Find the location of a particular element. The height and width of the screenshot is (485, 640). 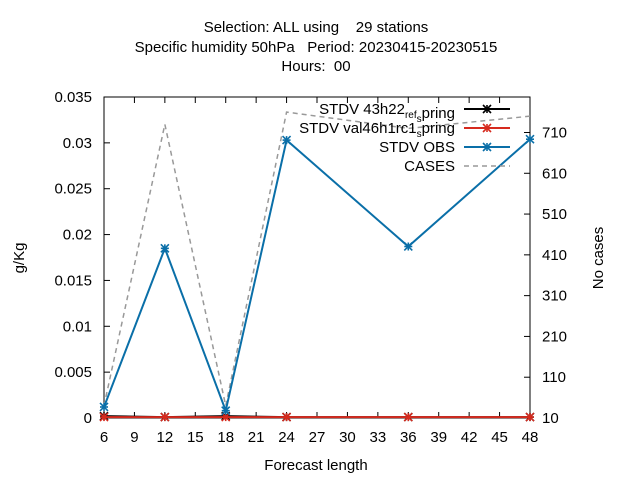

title-line-1: Selection: ALL using 29 stations is located at coordinates (316, 27).